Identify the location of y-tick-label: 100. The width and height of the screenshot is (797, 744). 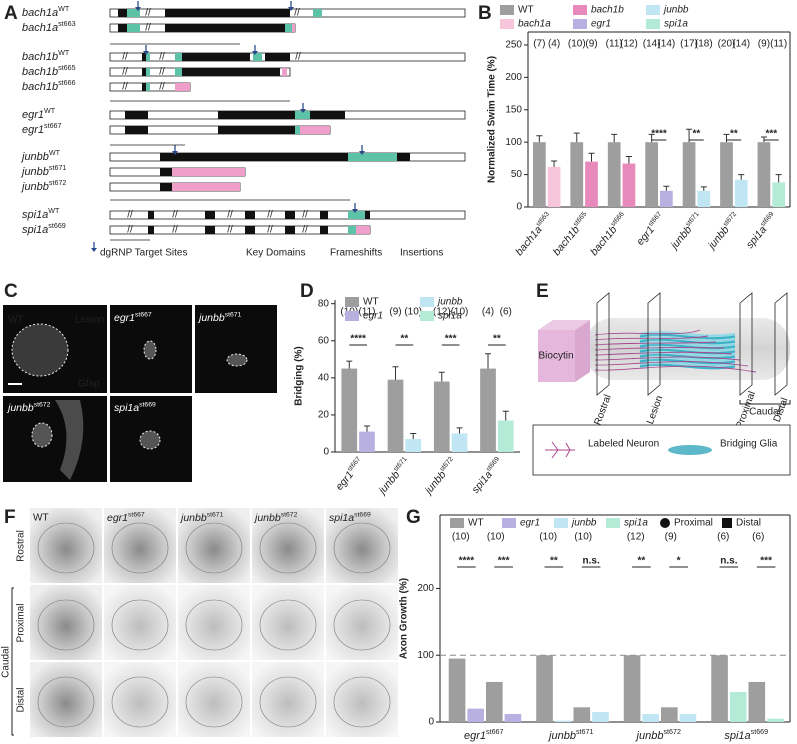
(513, 142).